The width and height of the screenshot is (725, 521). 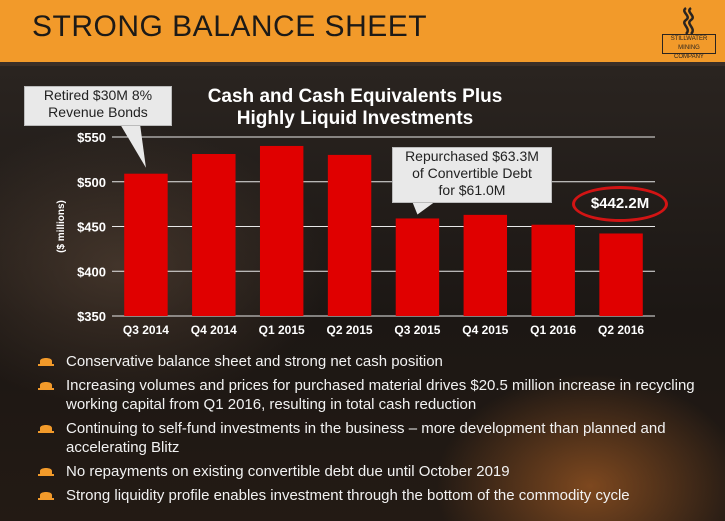 I want to click on x-tick-label: Q3 2014, so click(x=146, y=330).